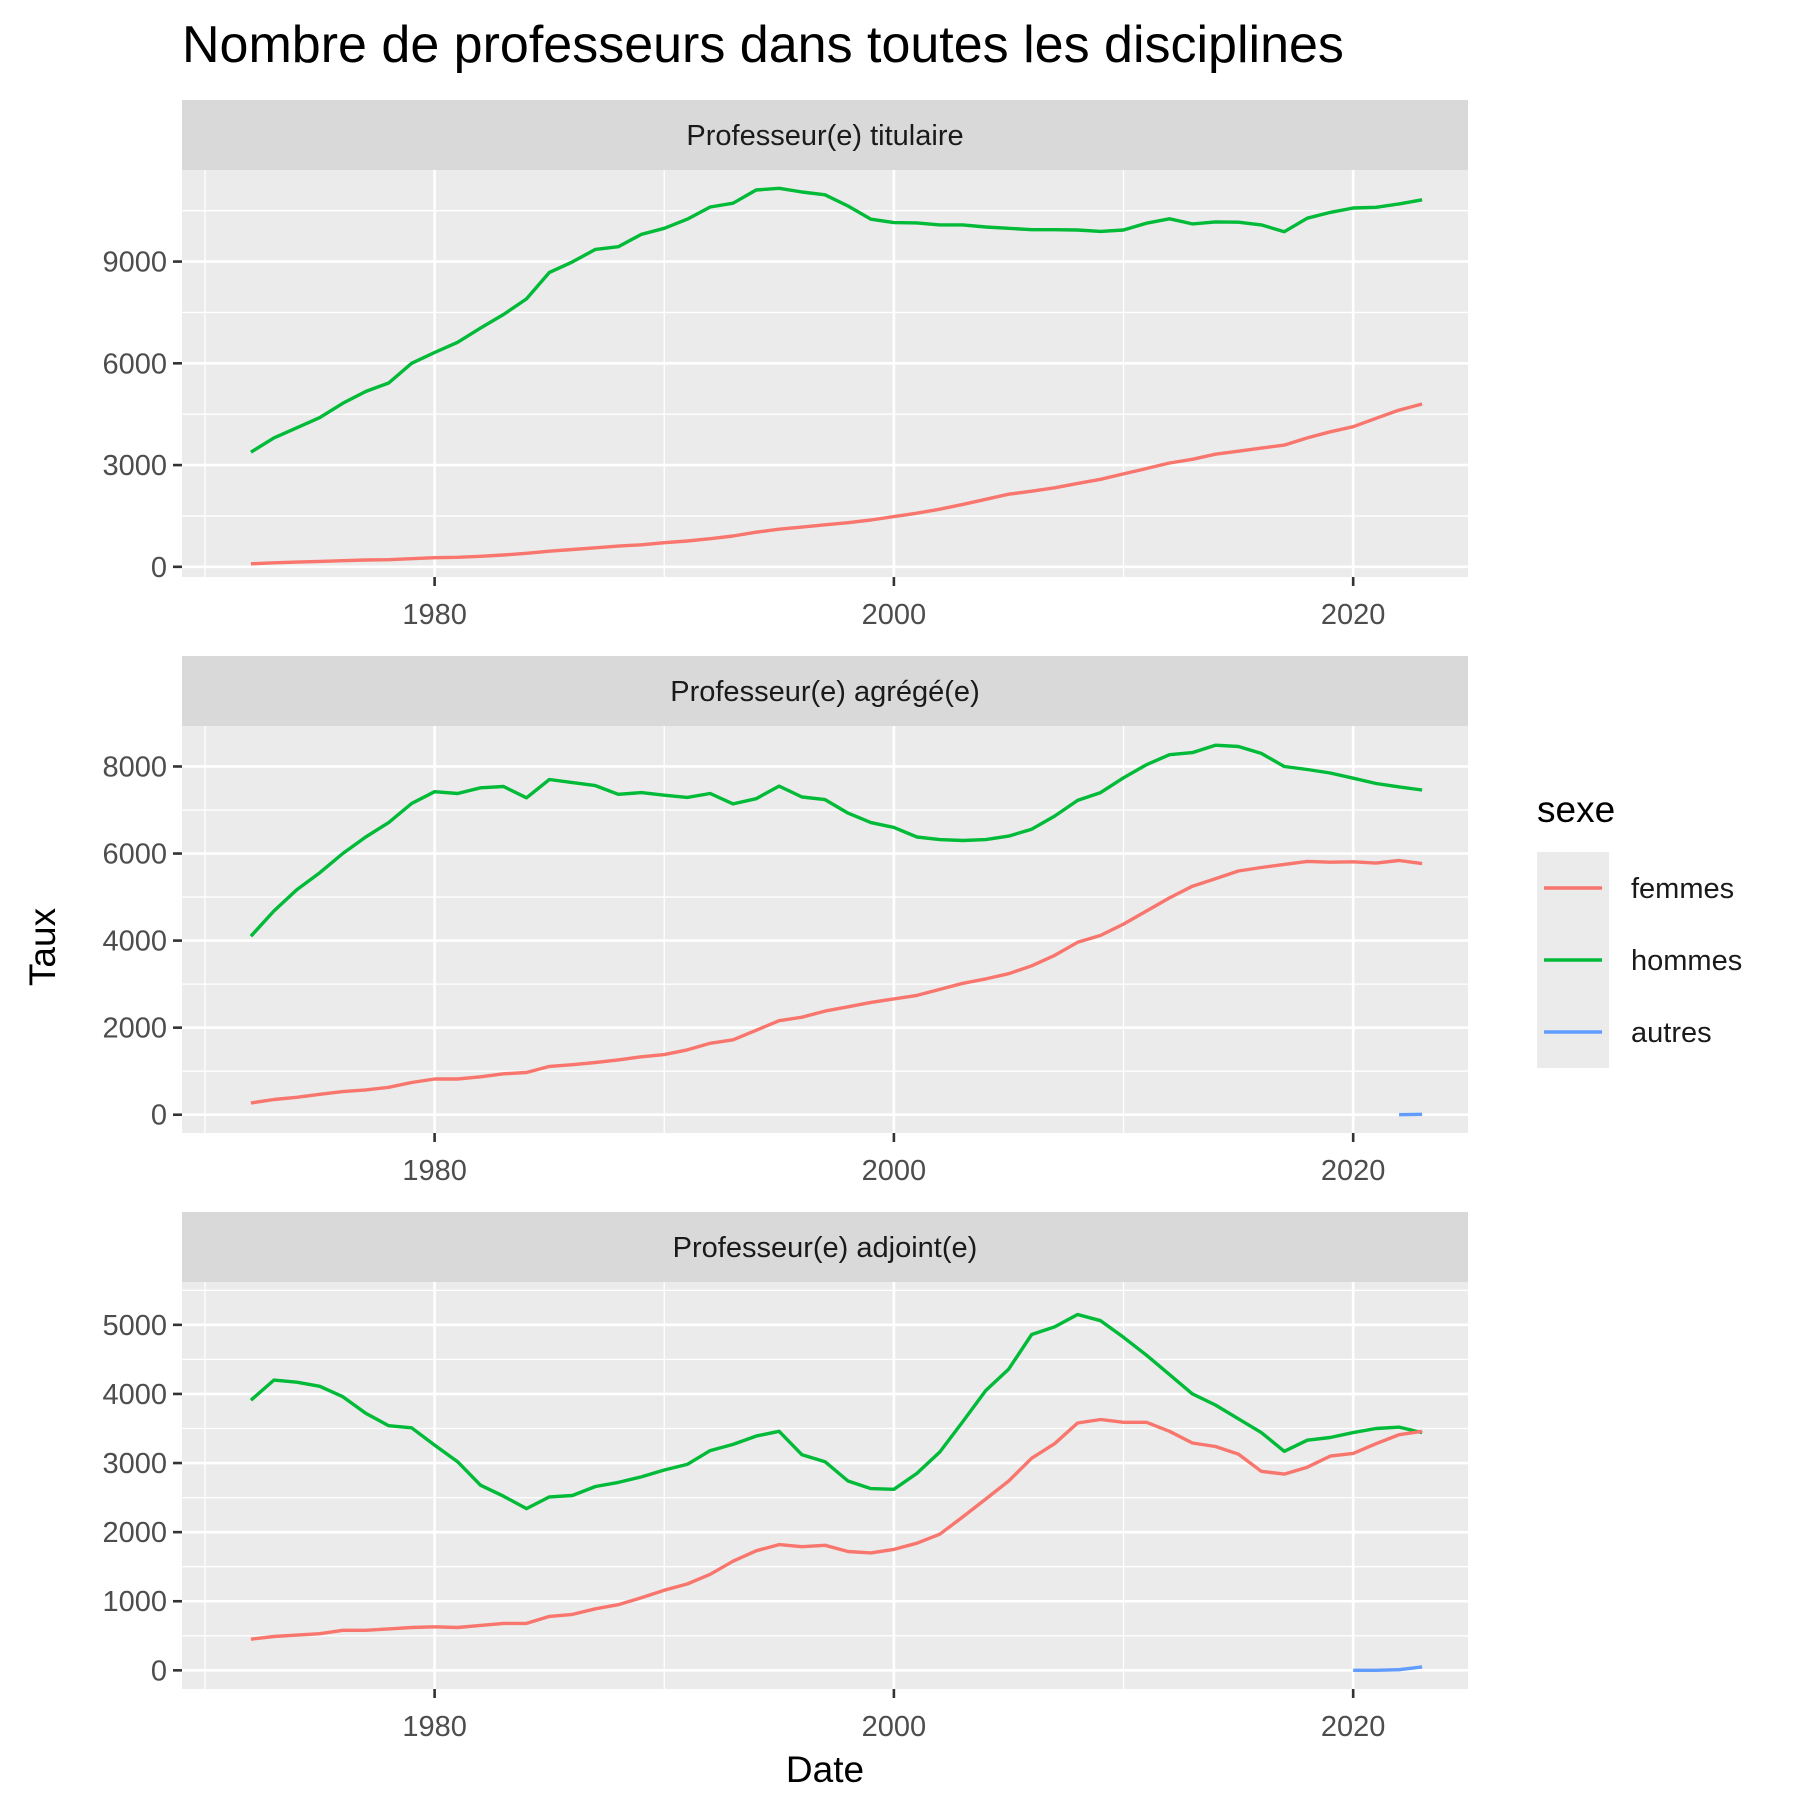 The width and height of the screenshot is (1800, 1800). I want to click on y-axis-title: Taux, so click(42, 946).